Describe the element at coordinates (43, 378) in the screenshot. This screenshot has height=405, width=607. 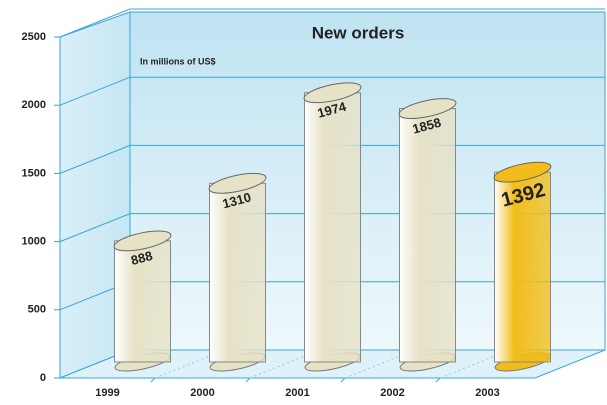
I see `y-tick-label: 0` at that location.